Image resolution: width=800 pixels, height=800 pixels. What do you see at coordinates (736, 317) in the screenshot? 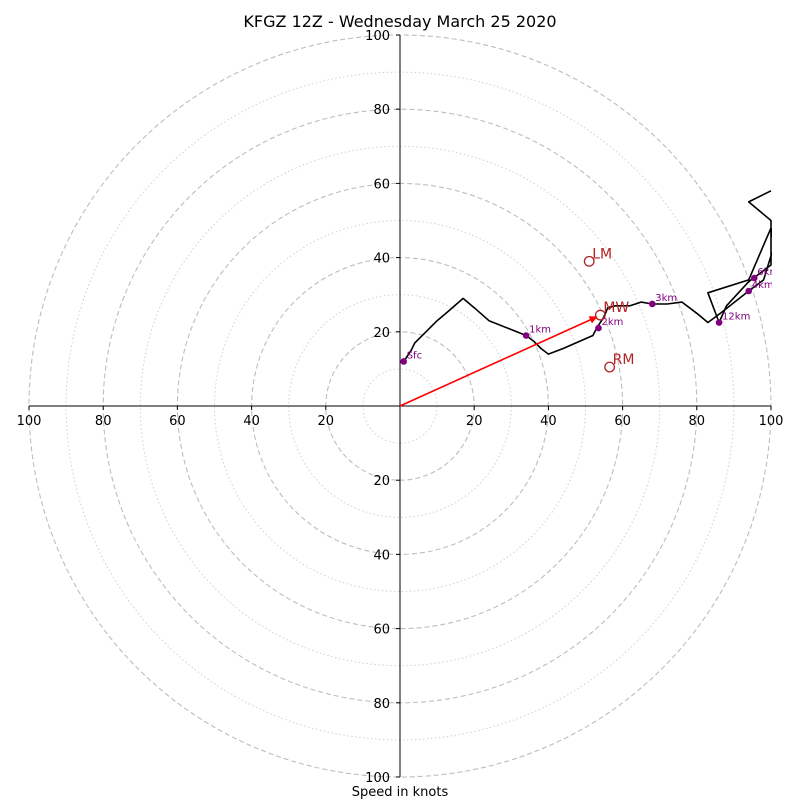
I see `height-marker-label: 12km` at bounding box center [736, 317].